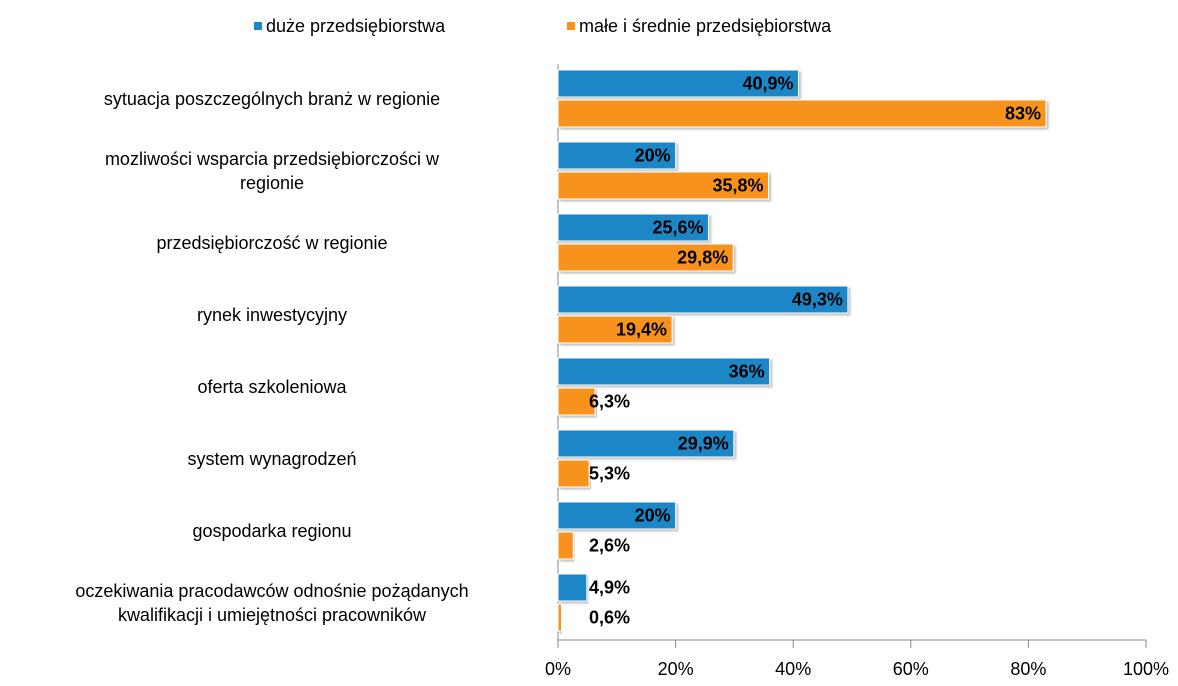  Describe the element at coordinates (702, 257) in the screenshot. I see `value-label: 29,8%` at that location.